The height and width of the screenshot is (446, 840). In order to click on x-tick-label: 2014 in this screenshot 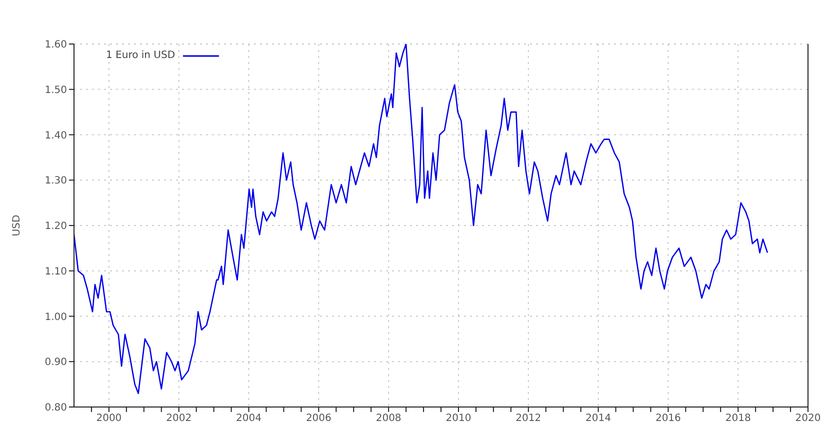, I will do `click(599, 418)`.